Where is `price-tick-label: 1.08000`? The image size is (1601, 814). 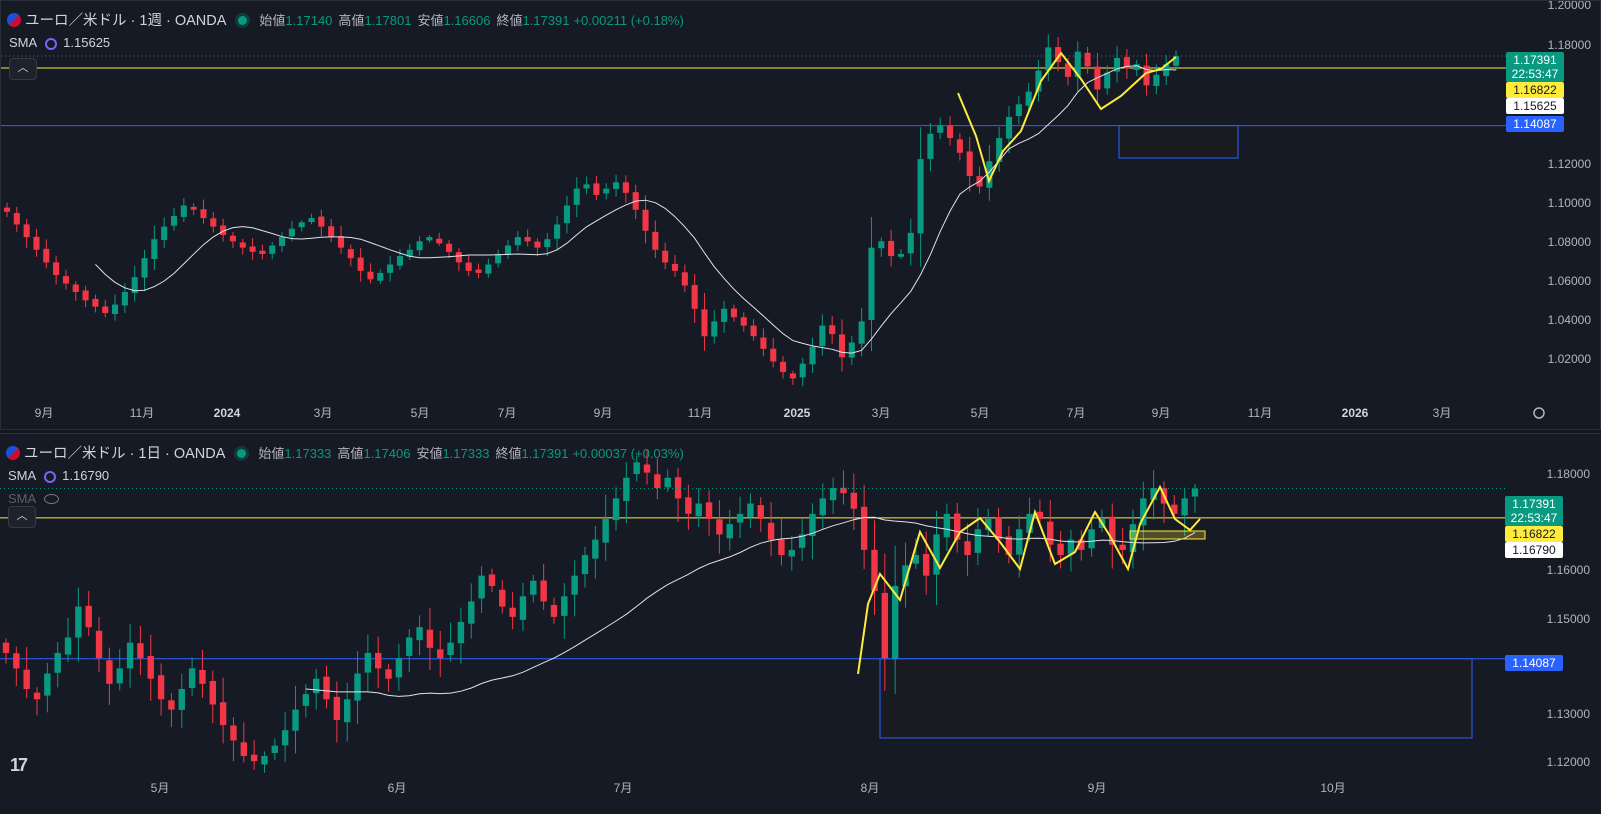 price-tick-label: 1.08000 is located at coordinates (1570, 242).